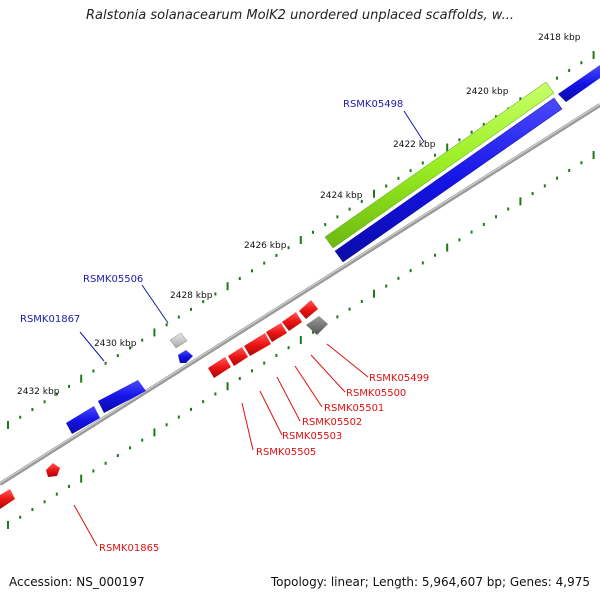  Describe the element at coordinates (317, 325) in the screenshot. I see `gene-rsmk05499` at that location.